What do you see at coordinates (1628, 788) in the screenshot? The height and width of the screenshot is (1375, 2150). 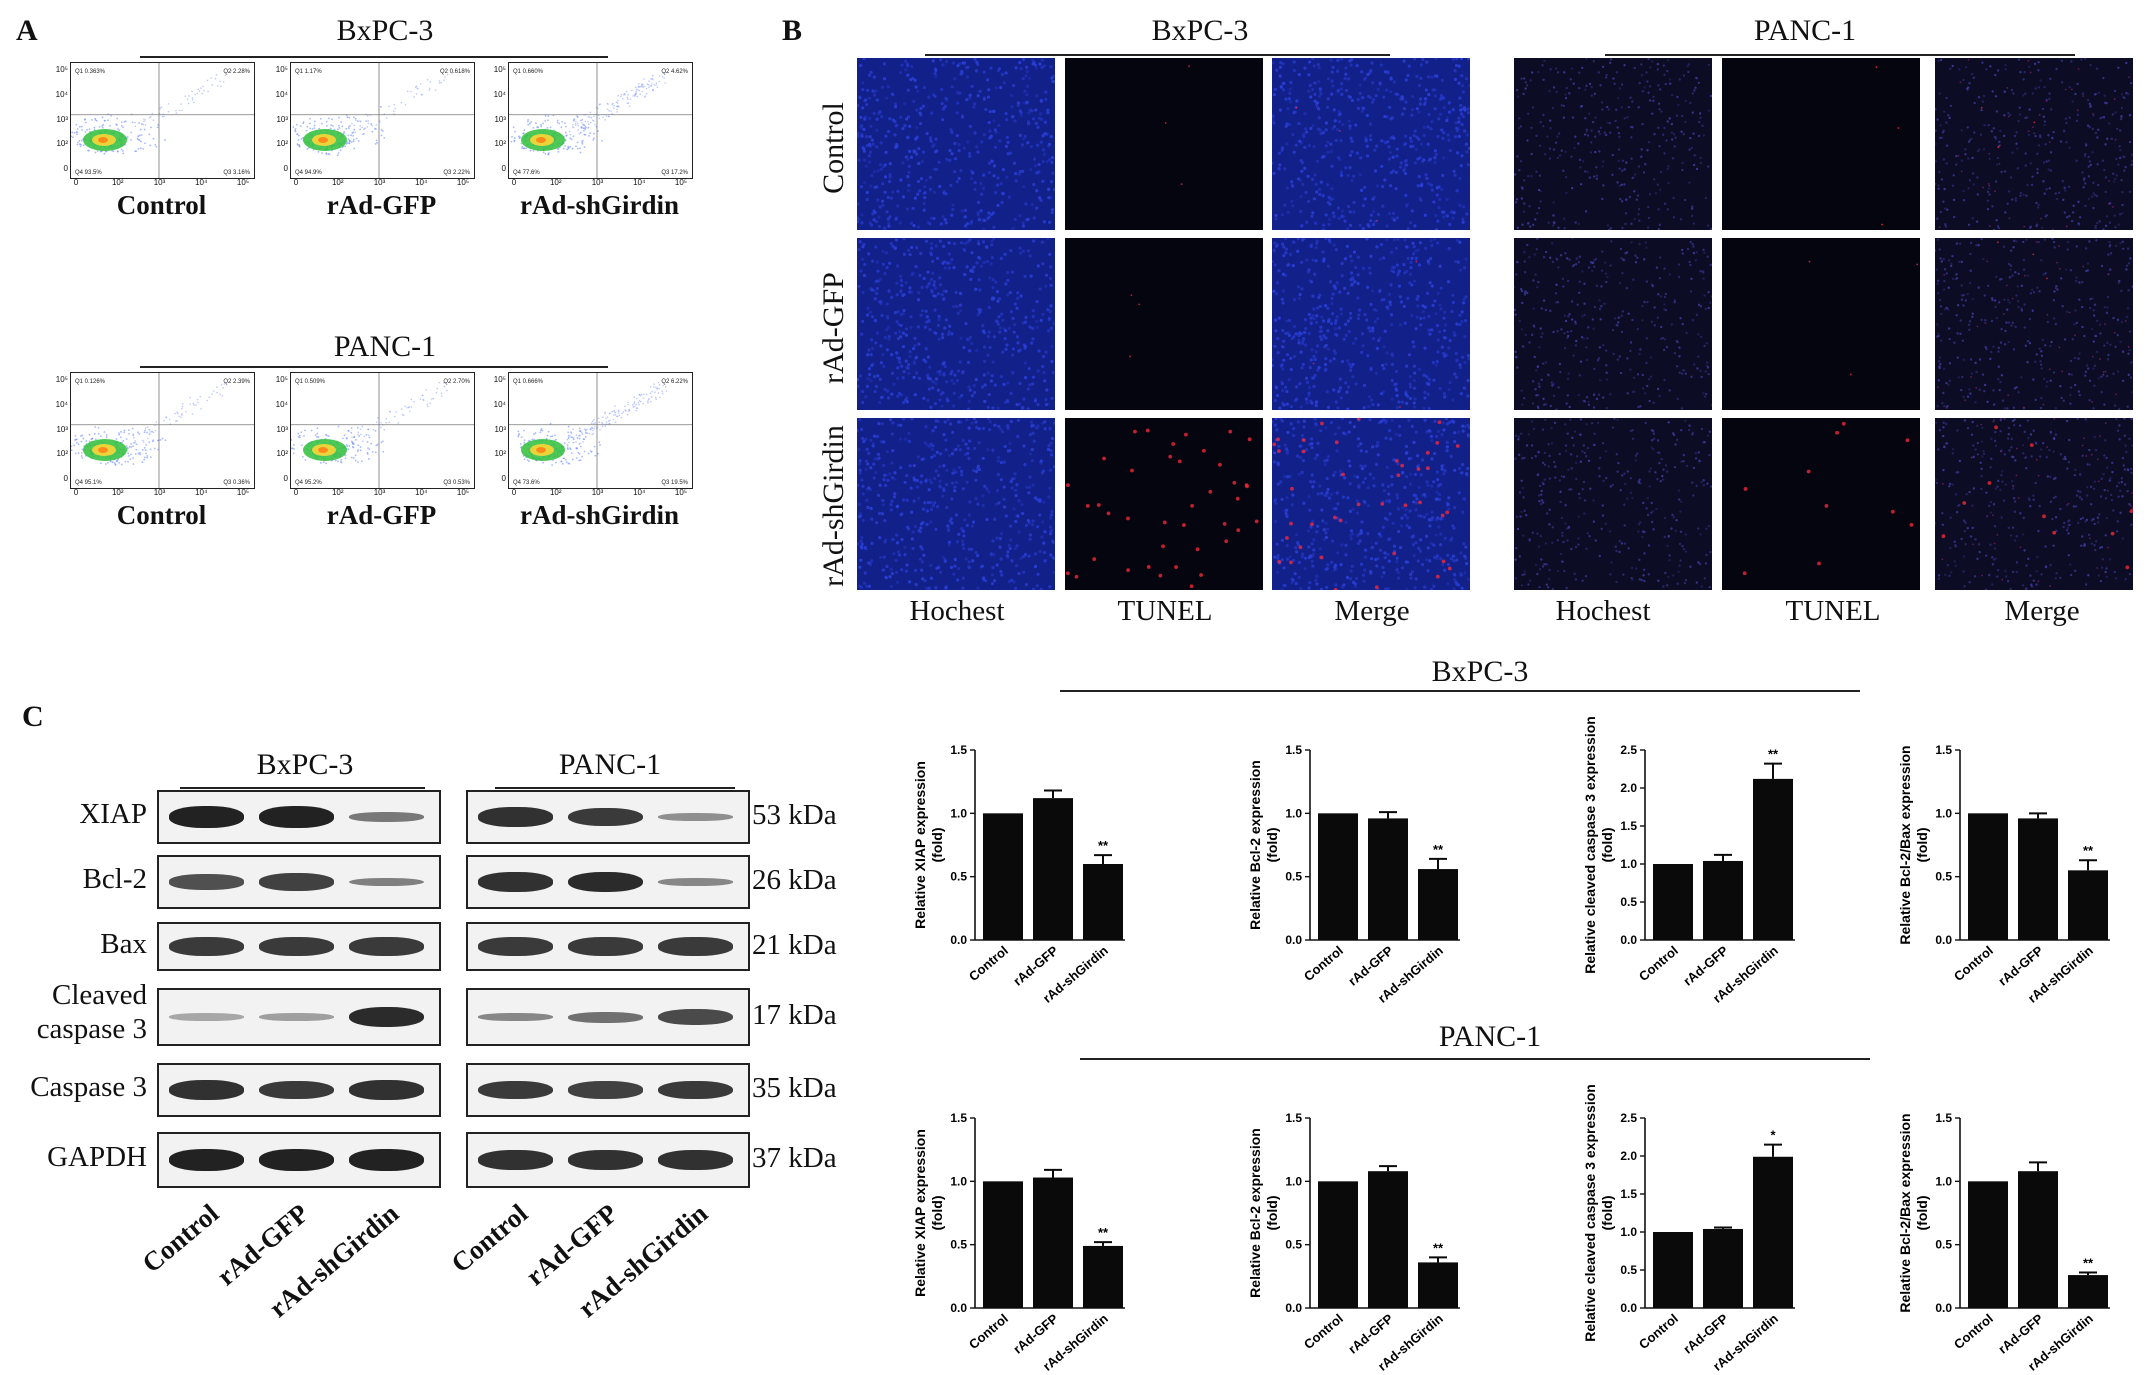 I see `y-tick-label: 2.0` at bounding box center [1628, 788].